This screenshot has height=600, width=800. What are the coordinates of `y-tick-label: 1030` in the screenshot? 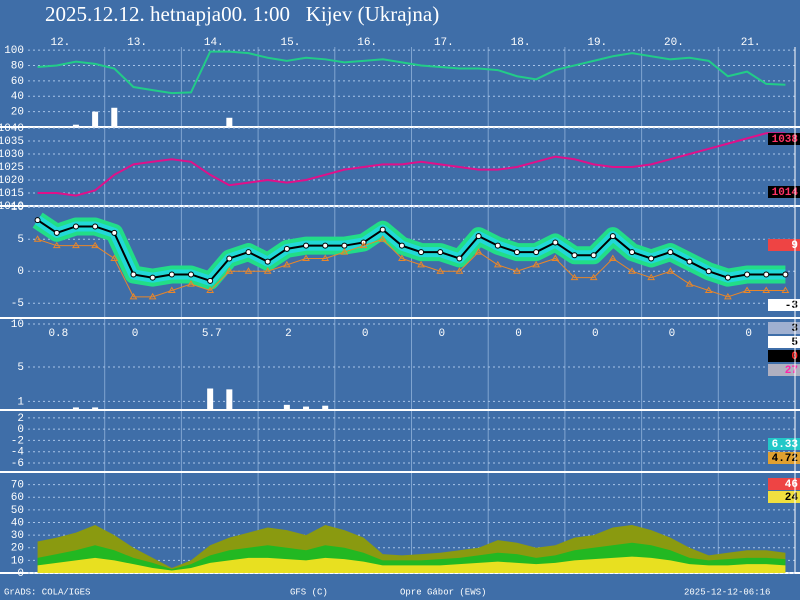 It's located at (12, 155).